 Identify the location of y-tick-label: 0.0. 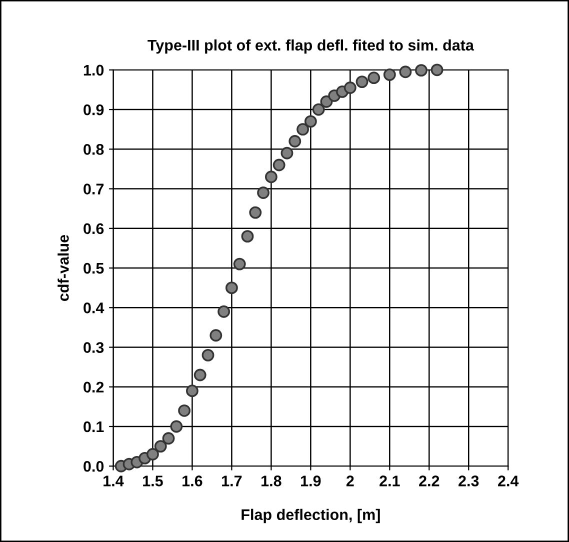
(94, 466).